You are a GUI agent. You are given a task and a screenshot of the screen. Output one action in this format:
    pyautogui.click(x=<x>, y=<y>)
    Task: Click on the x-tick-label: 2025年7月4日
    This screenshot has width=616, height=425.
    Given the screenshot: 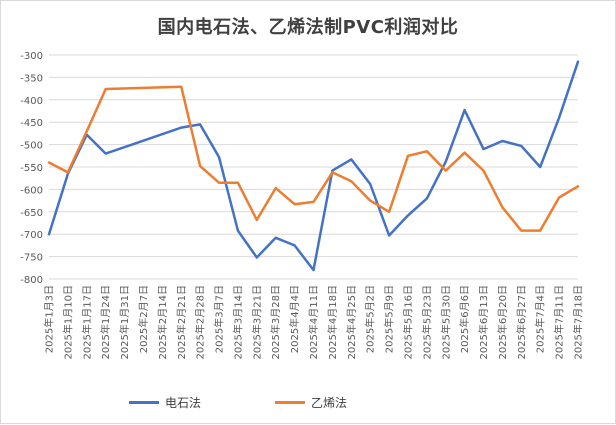 What is the action you would take?
    pyautogui.click(x=540, y=319)
    